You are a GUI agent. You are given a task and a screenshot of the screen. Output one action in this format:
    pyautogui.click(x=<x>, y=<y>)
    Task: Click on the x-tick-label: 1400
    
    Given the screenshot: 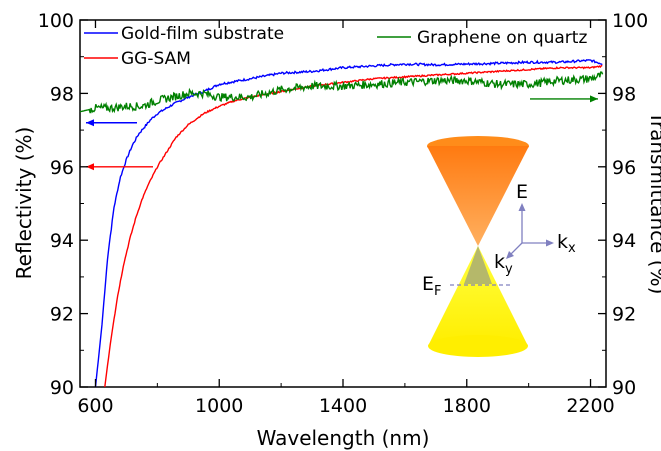 What is the action you would take?
    pyautogui.click(x=343, y=406)
    